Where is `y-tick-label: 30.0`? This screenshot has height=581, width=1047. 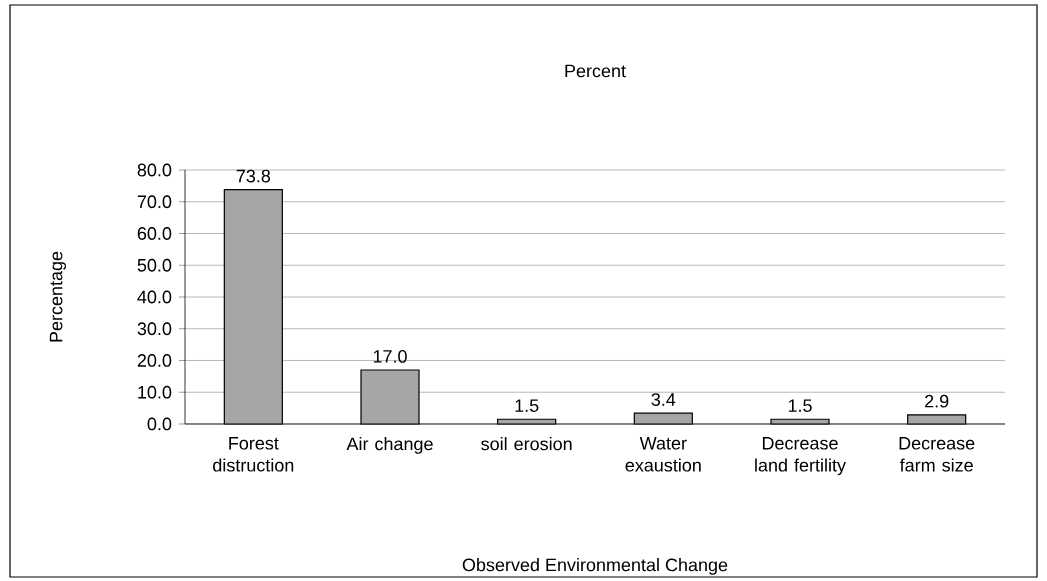 y-tick-label: 30.0 is located at coordinates (154, 329).